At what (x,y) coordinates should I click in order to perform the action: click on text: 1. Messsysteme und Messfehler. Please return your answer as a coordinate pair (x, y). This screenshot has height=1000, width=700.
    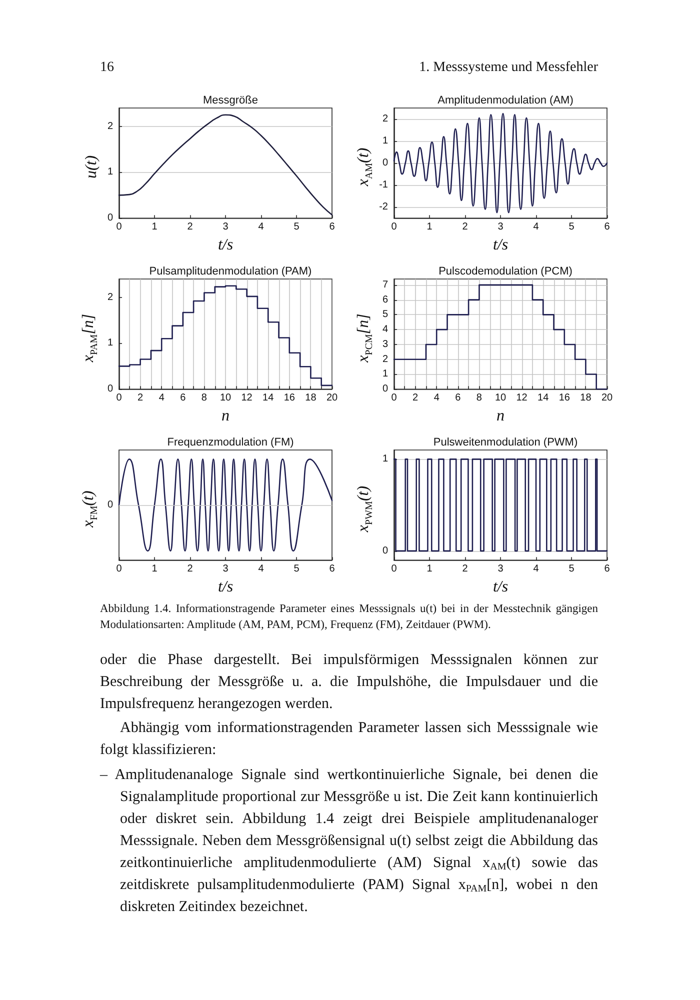
    Looking at the image, I should click on (508, 68).